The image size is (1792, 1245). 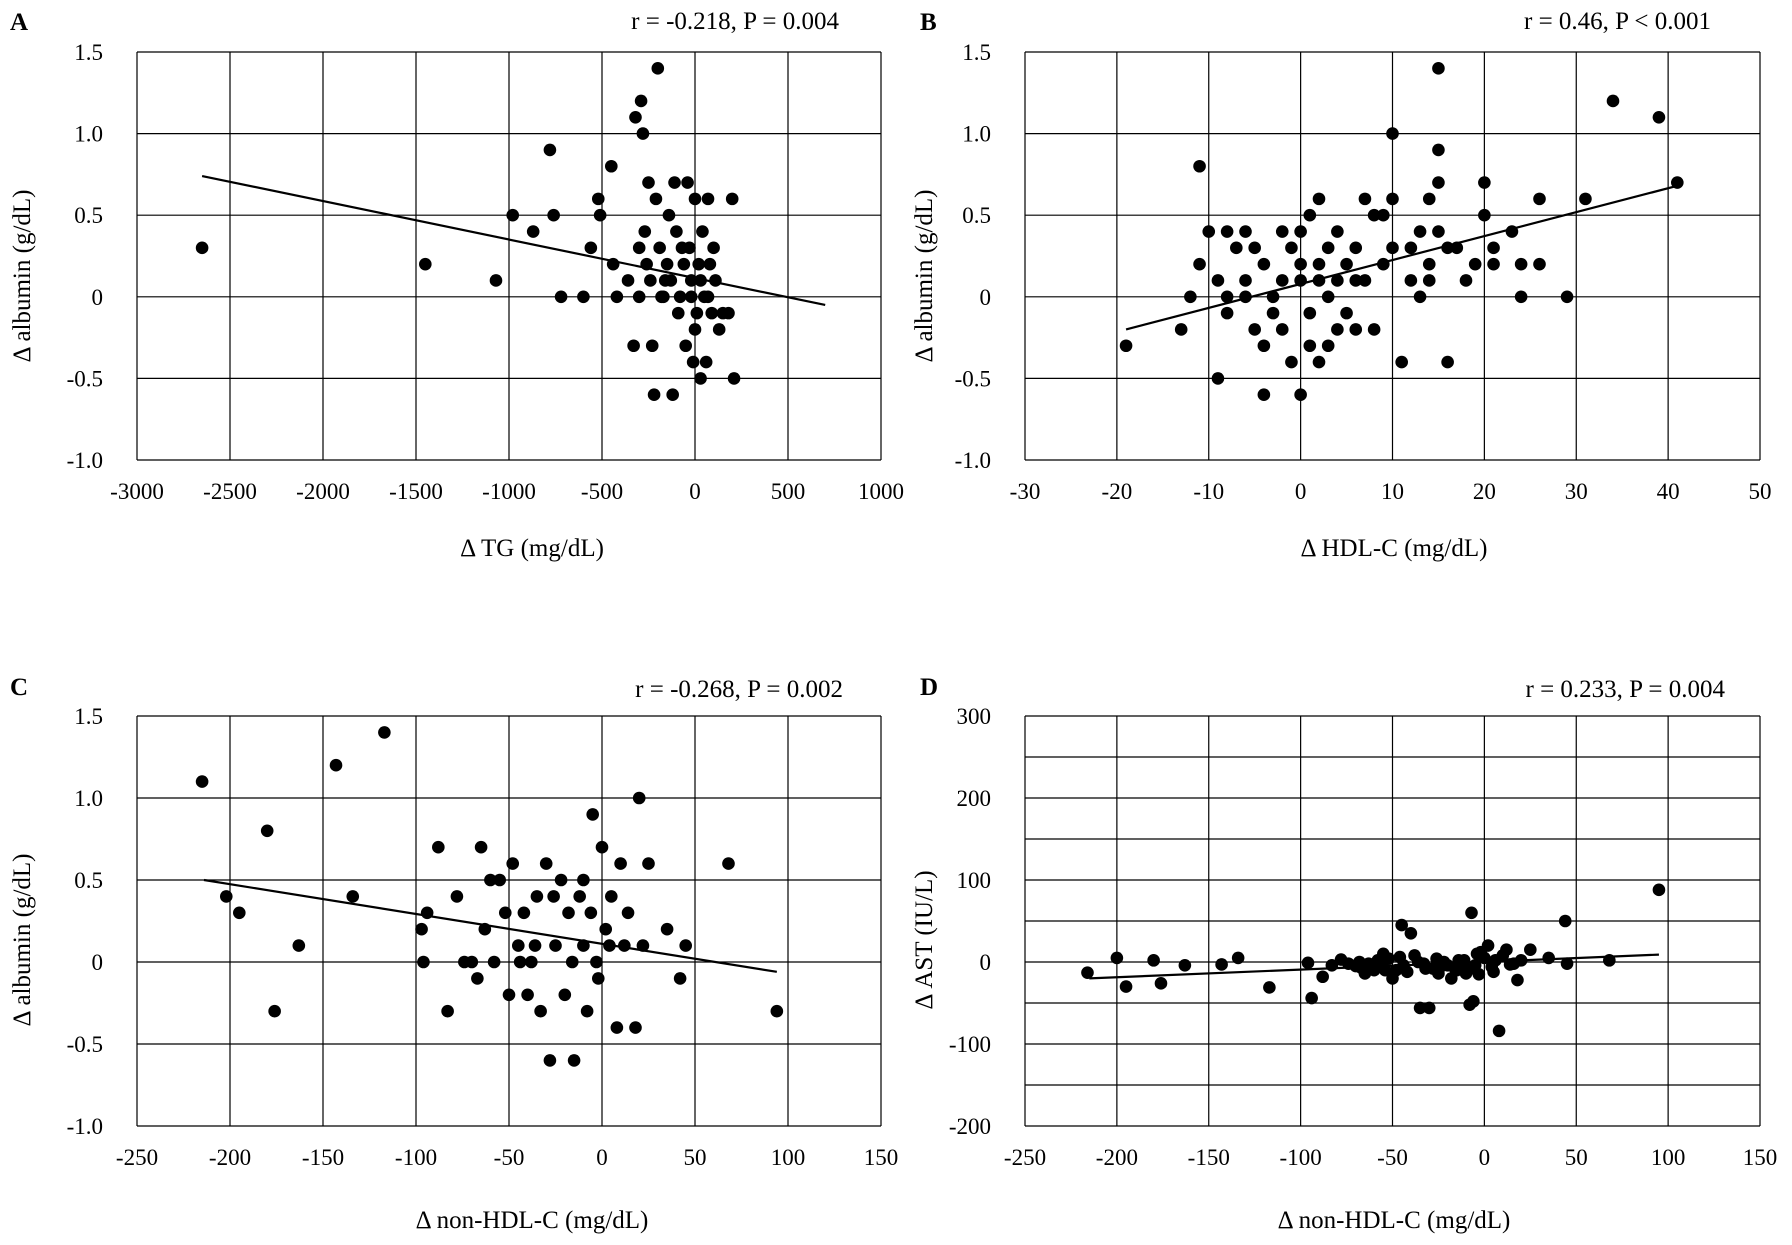 I want to click on panel-d-x-tick-label: -50, so click(x=1392, y=1157).